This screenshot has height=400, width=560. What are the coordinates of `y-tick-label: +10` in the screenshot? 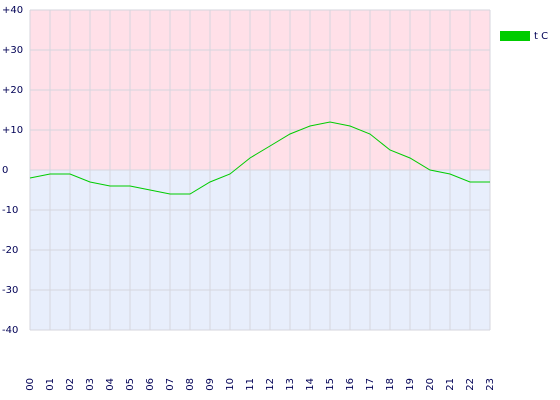 It's located at (12, 130).